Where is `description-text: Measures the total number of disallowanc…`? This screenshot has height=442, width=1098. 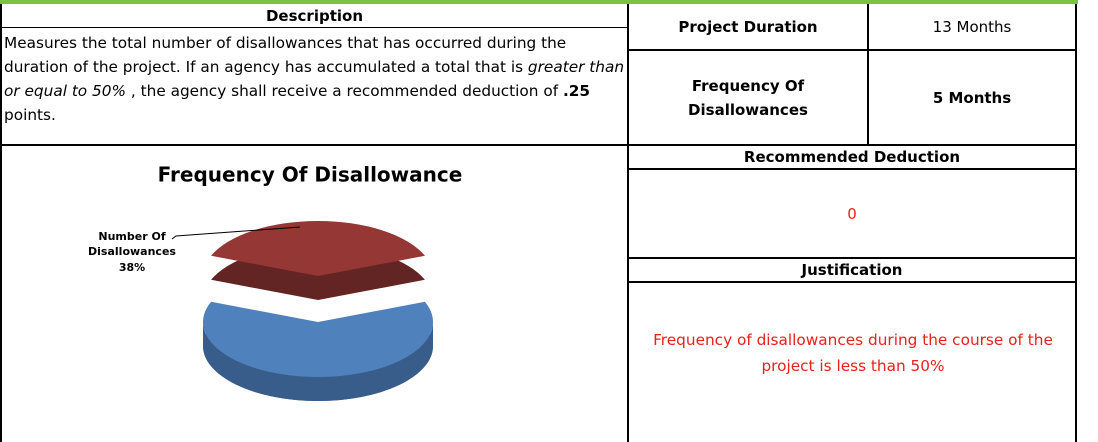 description-text: Measures the total number of disallowanc… is located at coordinates (314, 79).